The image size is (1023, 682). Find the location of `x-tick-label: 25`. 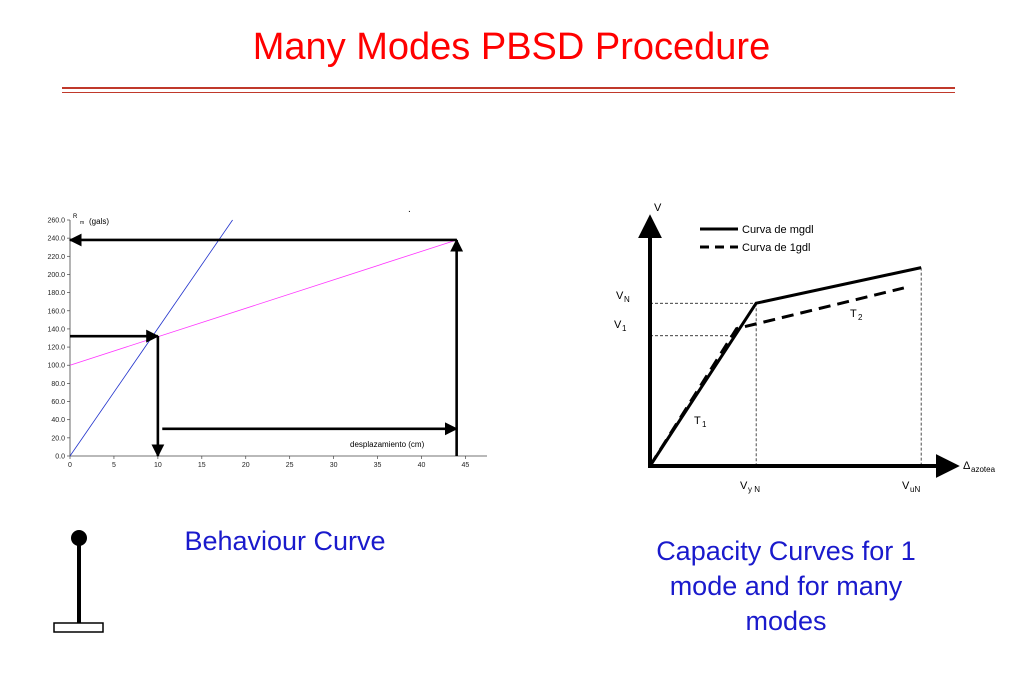

x-tick-label: 25 is located at coordinates (290, 465).